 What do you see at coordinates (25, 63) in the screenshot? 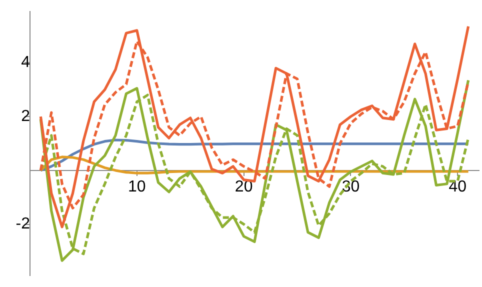
I see `y-tick-label: 4` at bounding box center [25, 63].